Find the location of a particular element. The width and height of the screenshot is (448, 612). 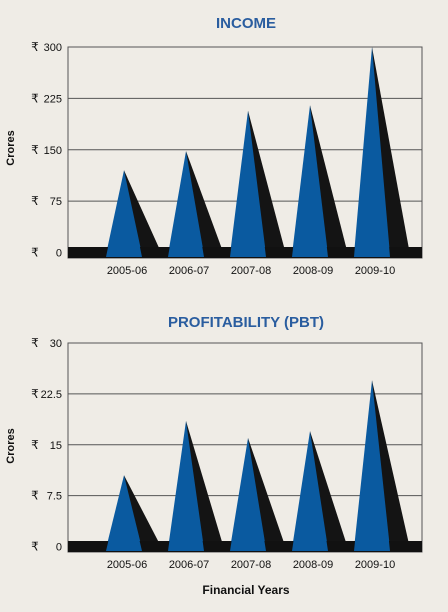

income-chart-title: INCOME is located at coordinates (246, 23).